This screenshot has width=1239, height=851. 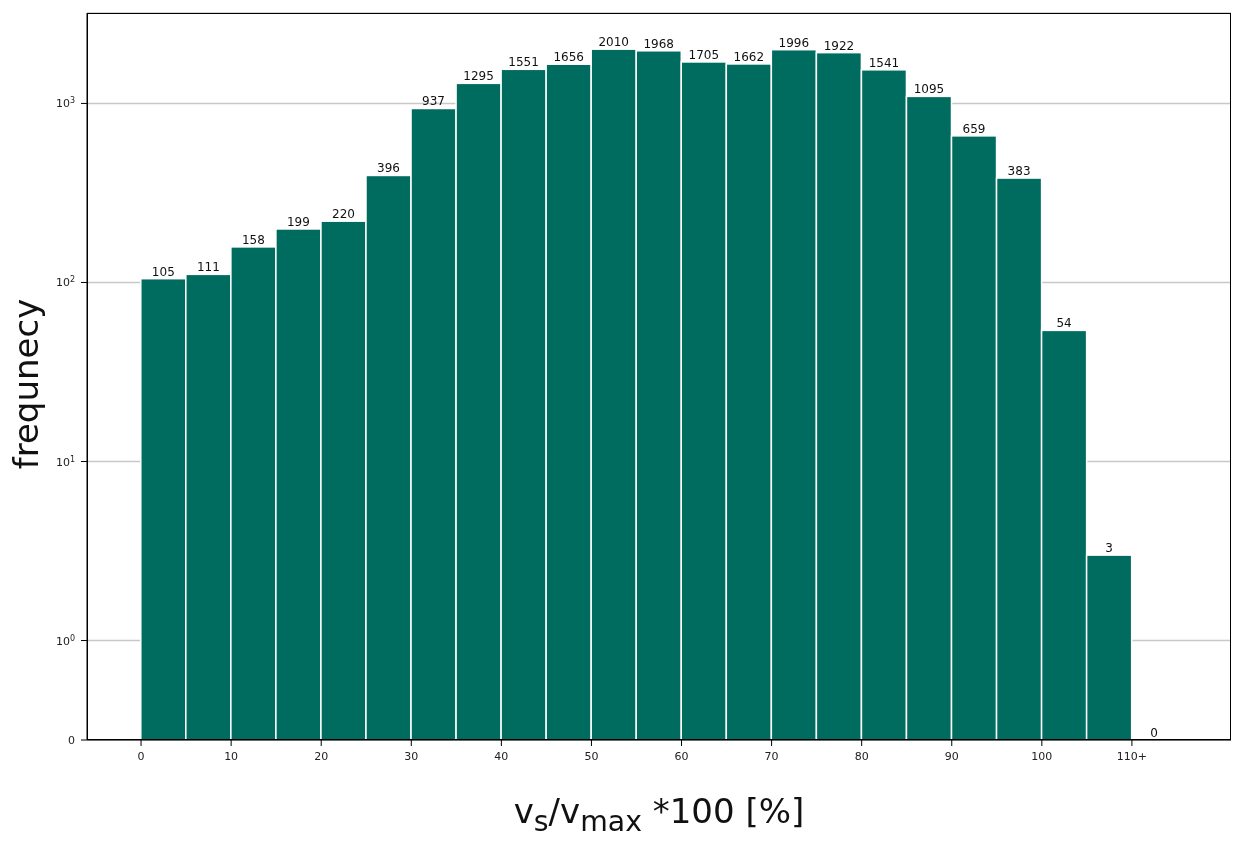 I want to click on data-label: 220, so click(x=343, y=214).